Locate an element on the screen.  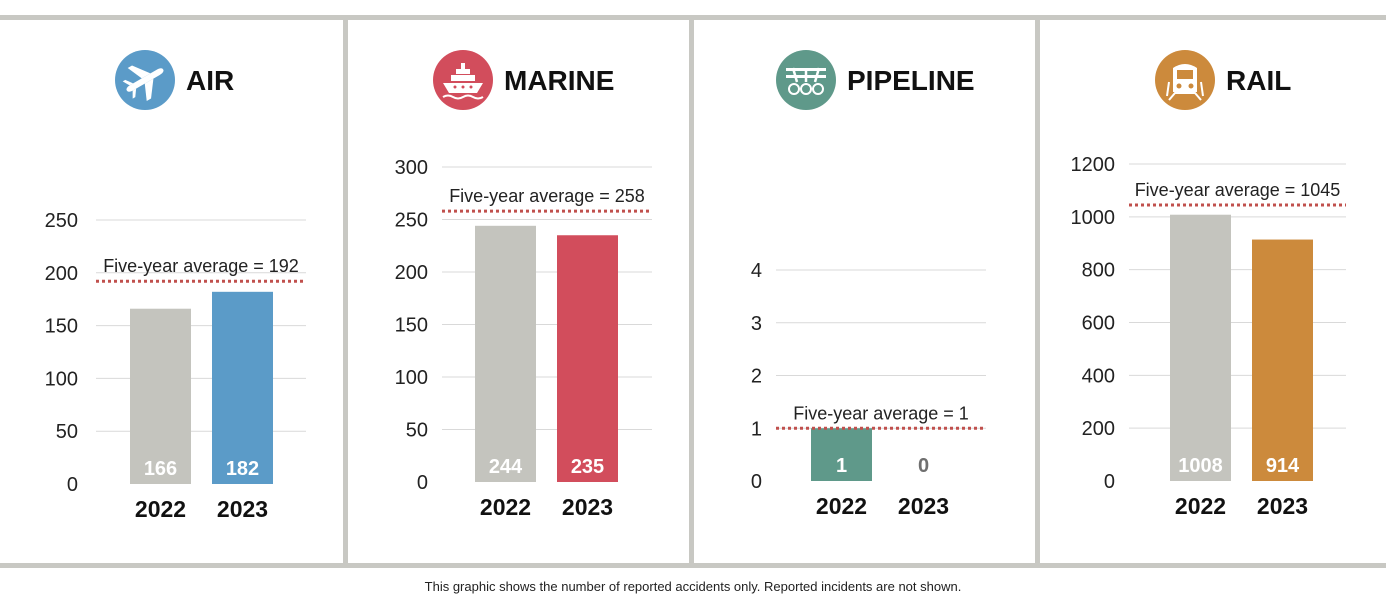
train-icon is located at coordinates (1185, 80).